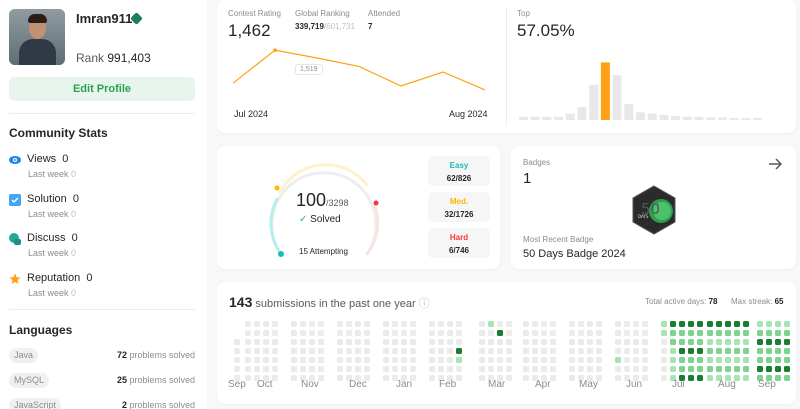 The width and height of the screenshot is (800, 409). Describe the element at coordinates (37, 37) in the screenshot. I see `avatar` at that location.